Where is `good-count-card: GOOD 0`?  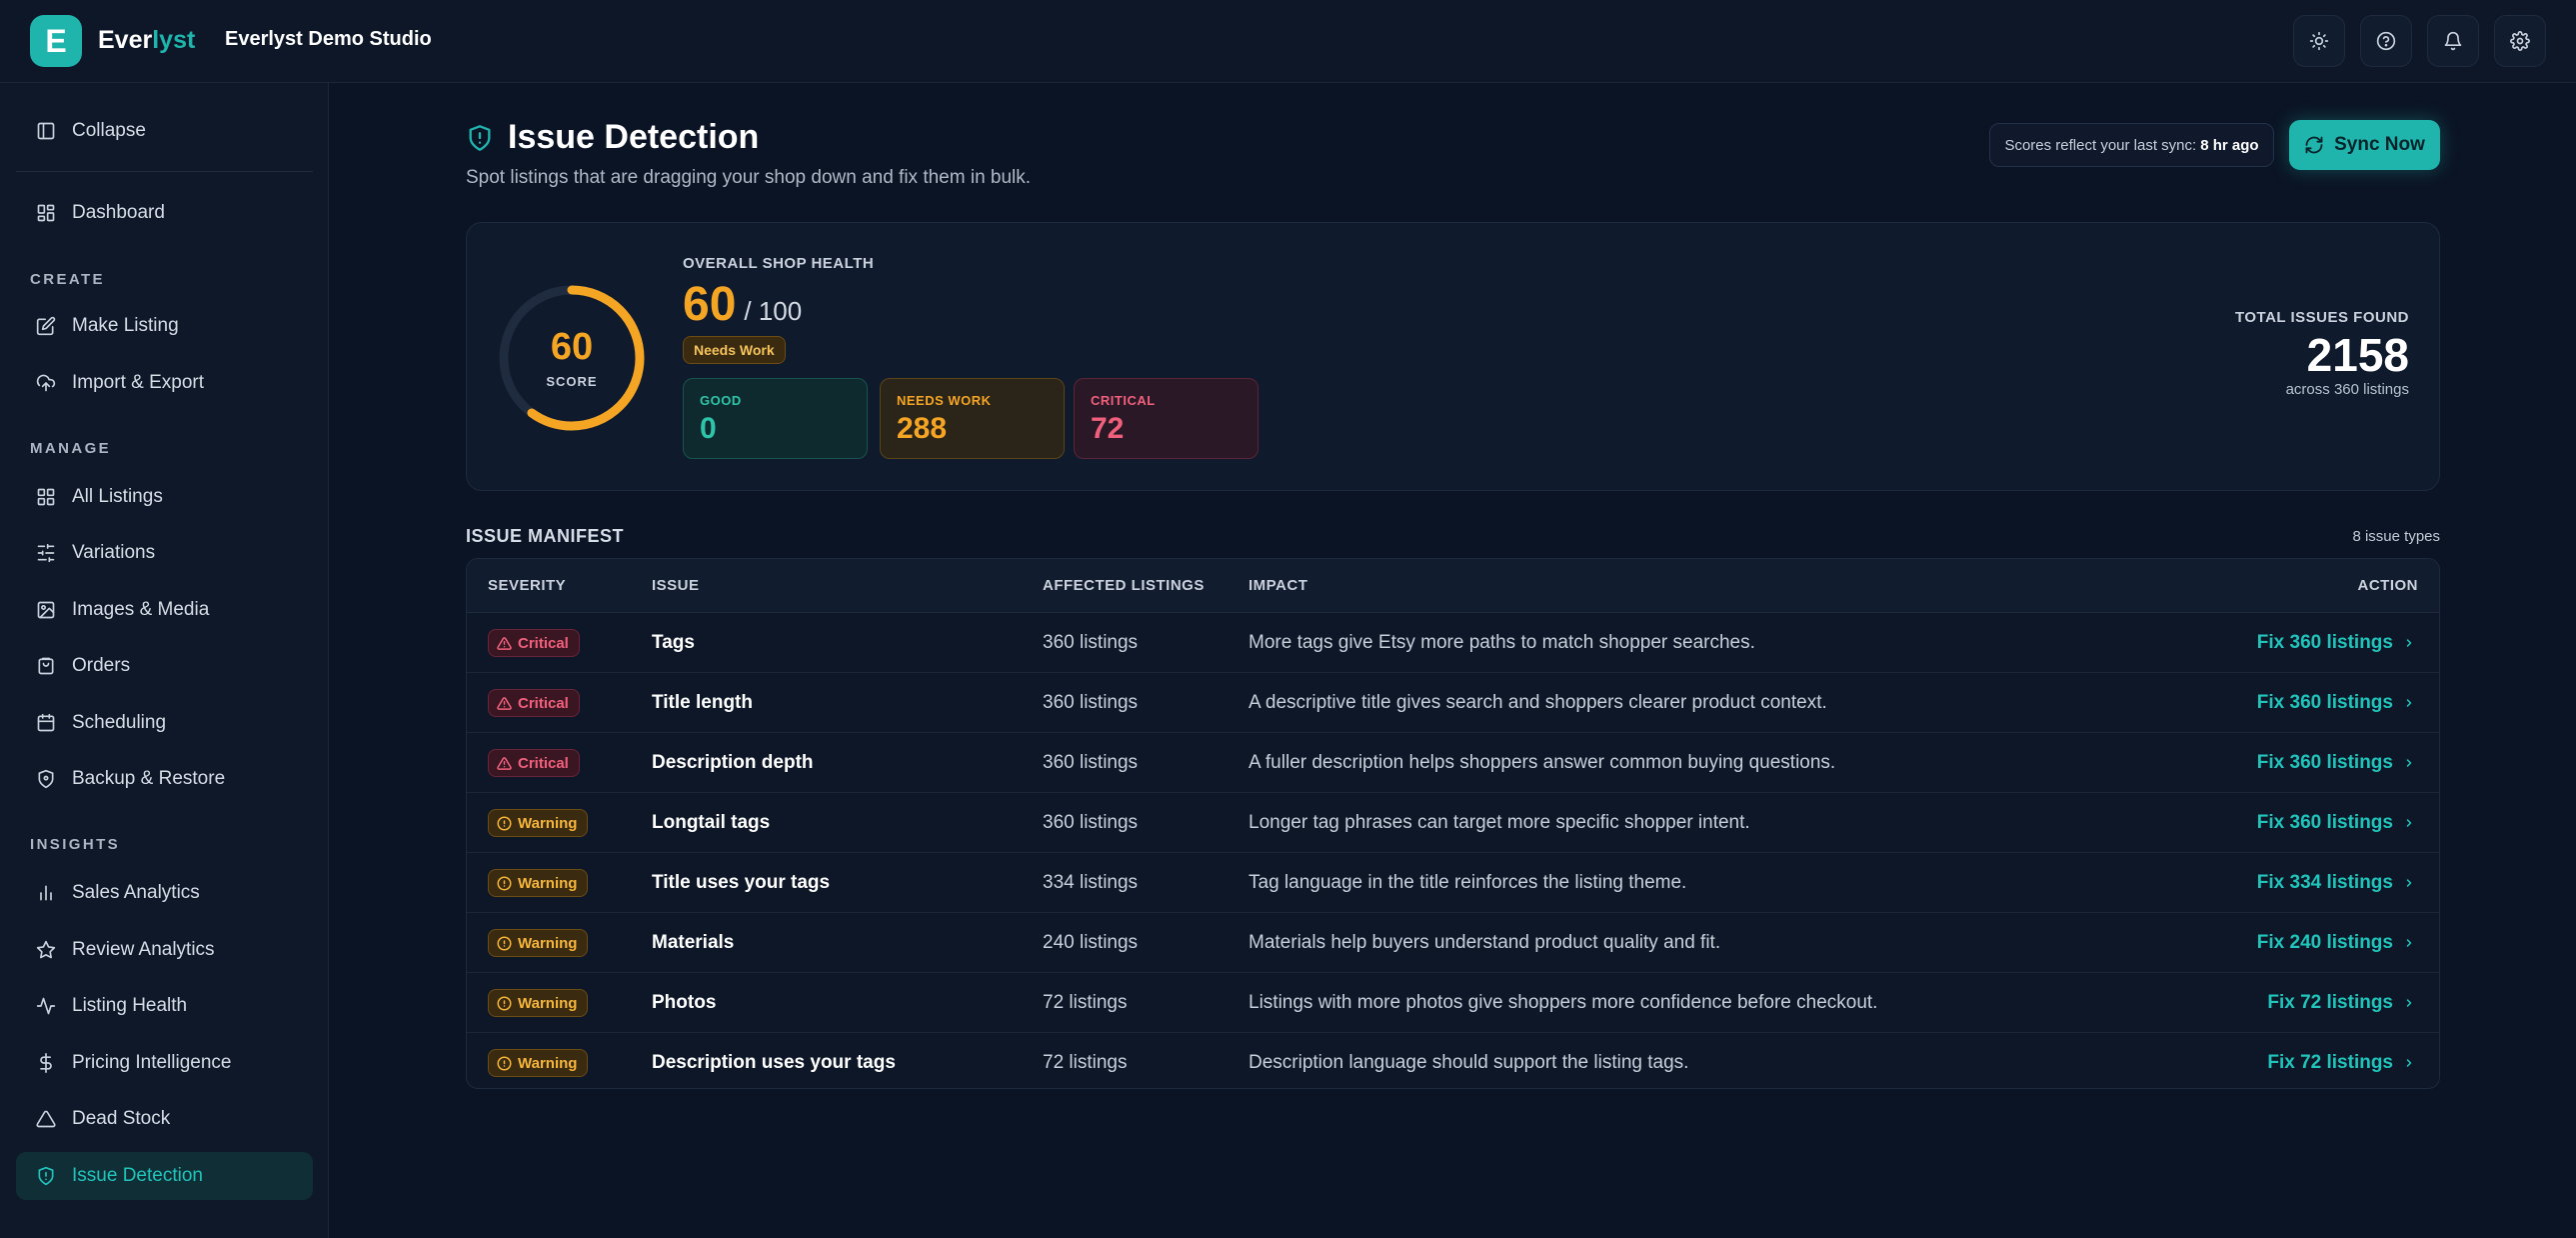 good-count-card: GOOD 0 is located at coordinates (775, 418).